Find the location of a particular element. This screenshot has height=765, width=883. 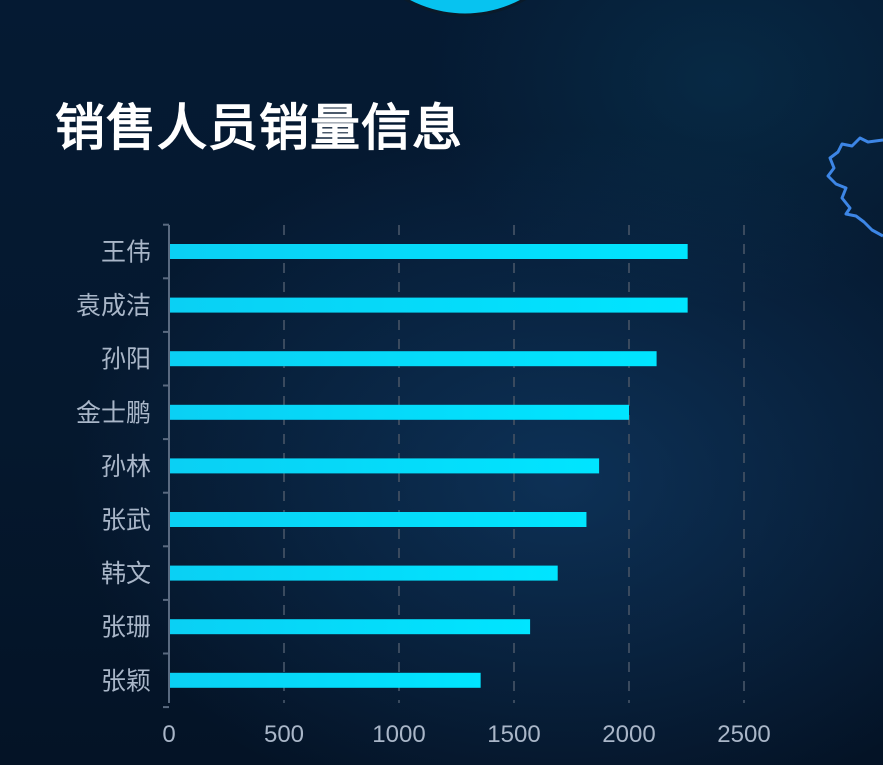

x-tick-labels: 0 500 1000 1500 2000 2500 is located at coordinates (466, 734).